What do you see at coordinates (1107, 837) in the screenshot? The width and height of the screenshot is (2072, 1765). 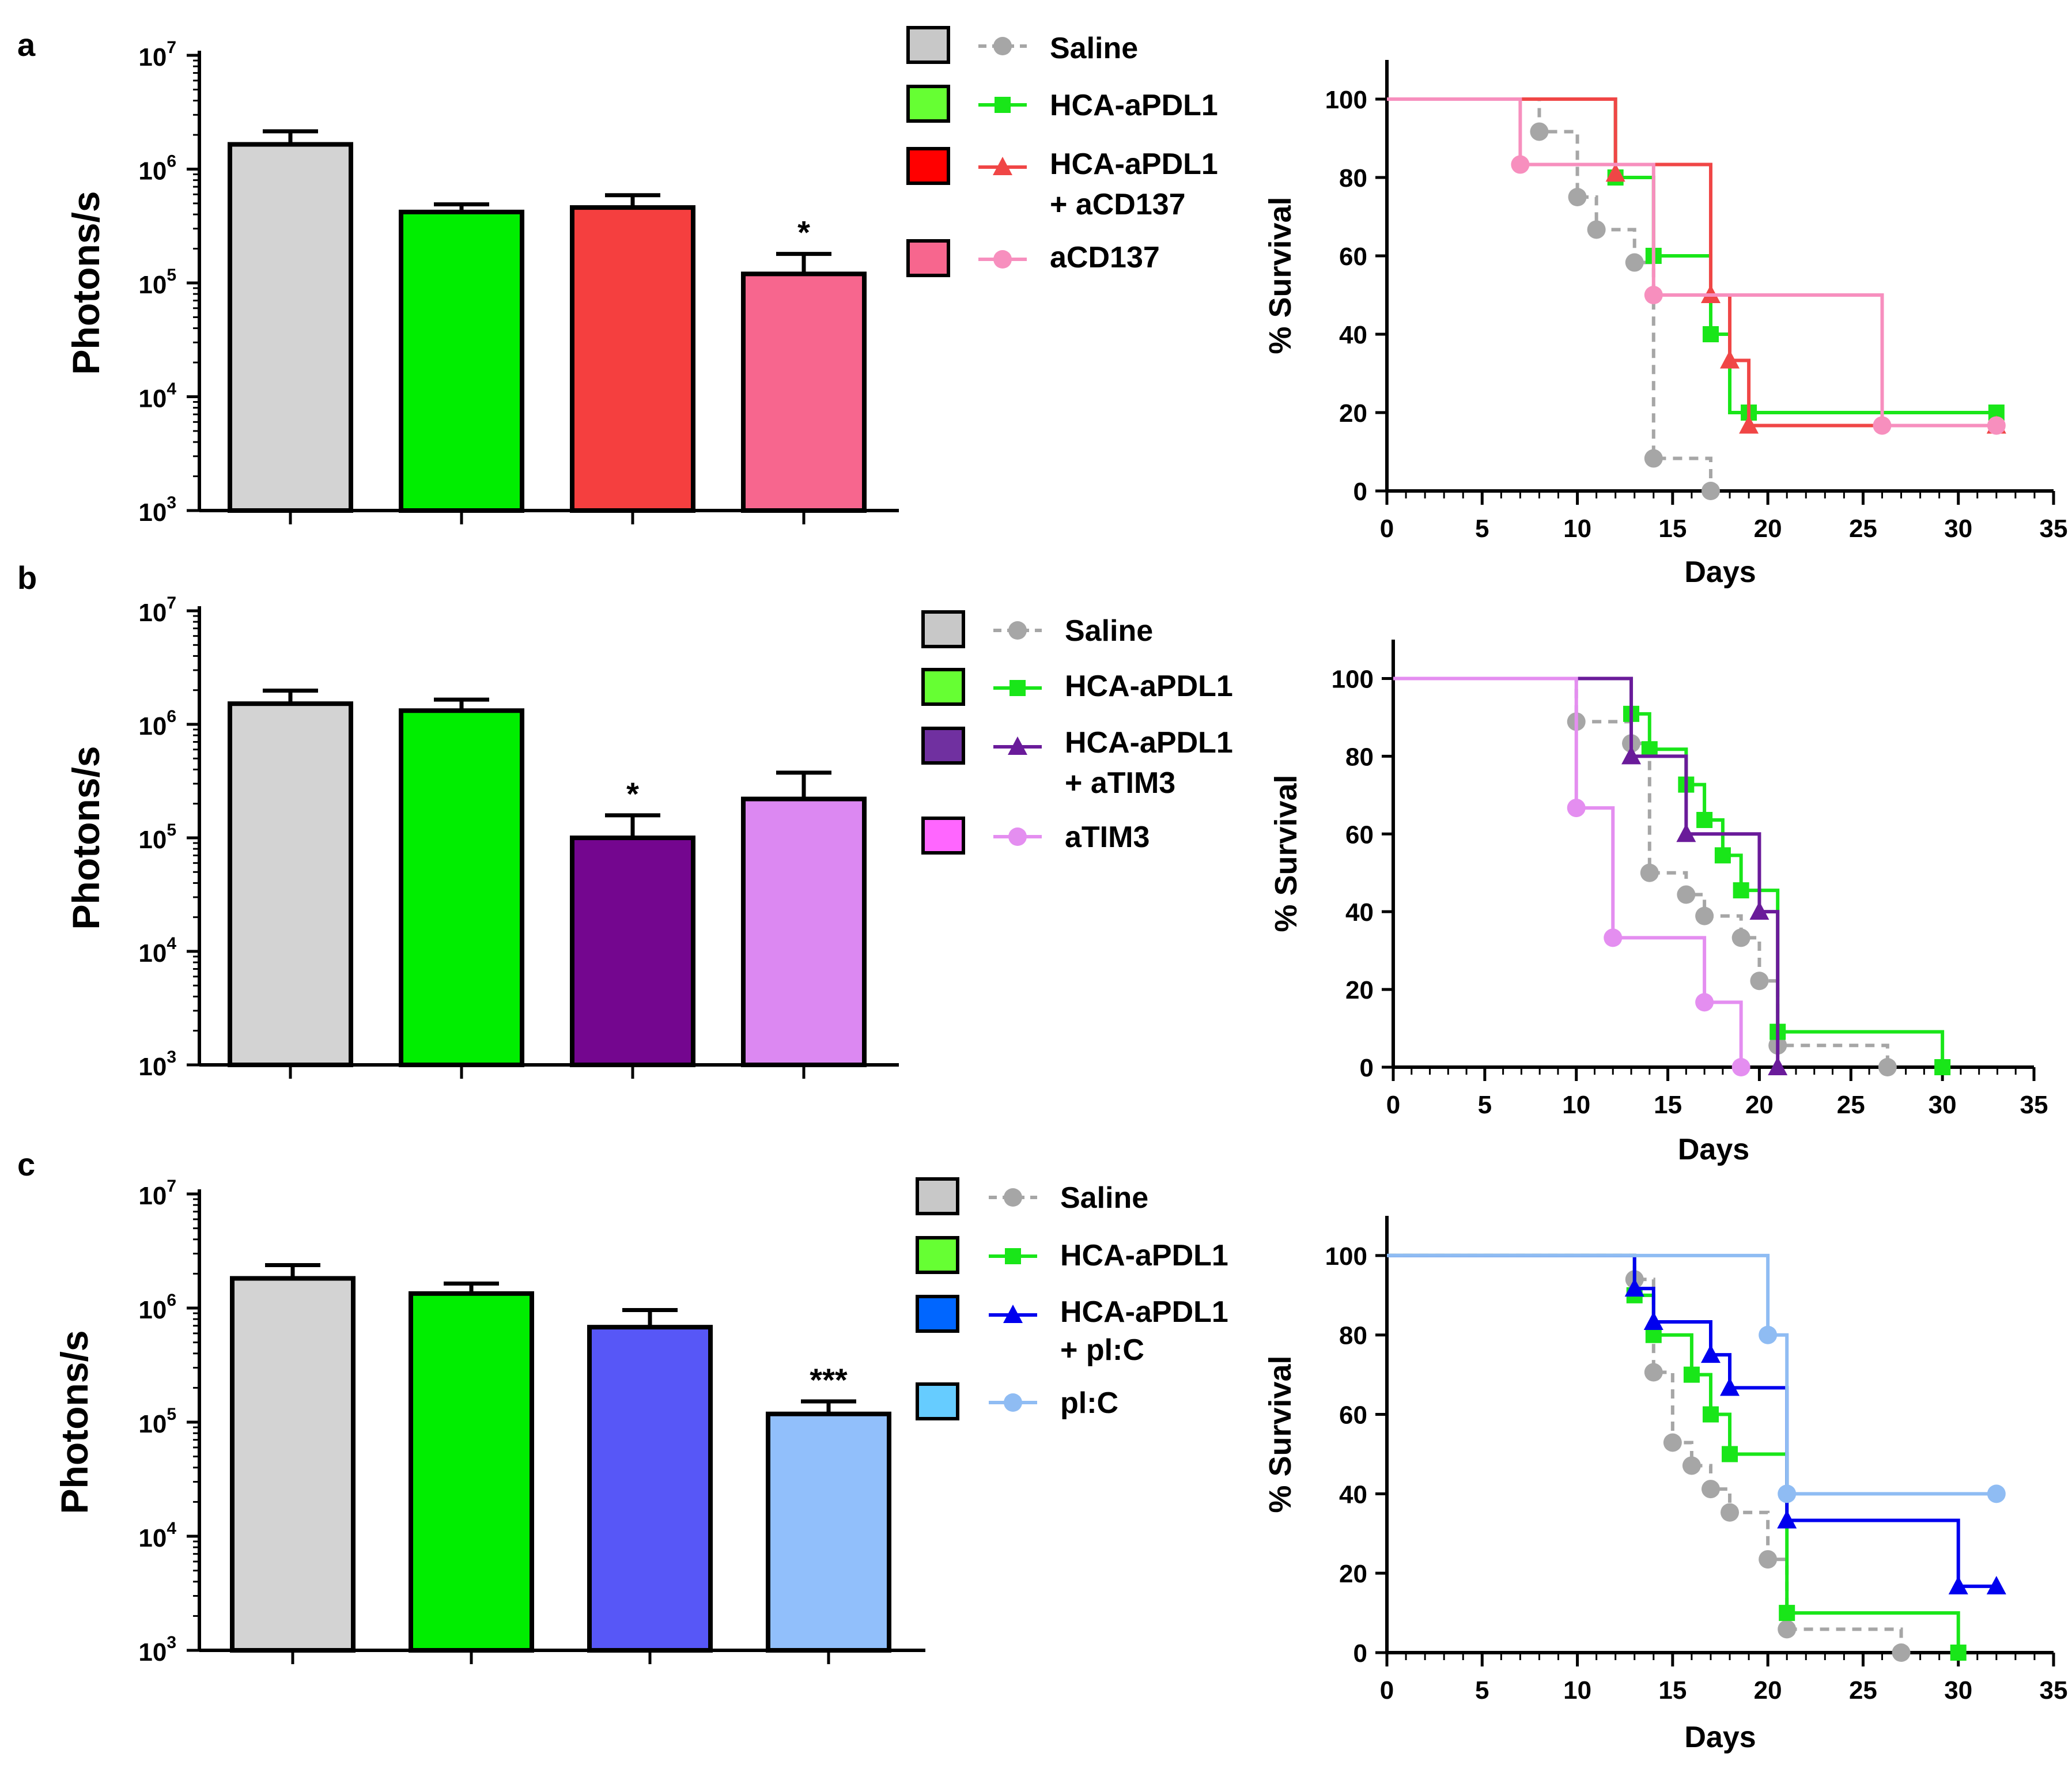 I see `legend-label: aTIM3` at bounding box center [1107, 837].